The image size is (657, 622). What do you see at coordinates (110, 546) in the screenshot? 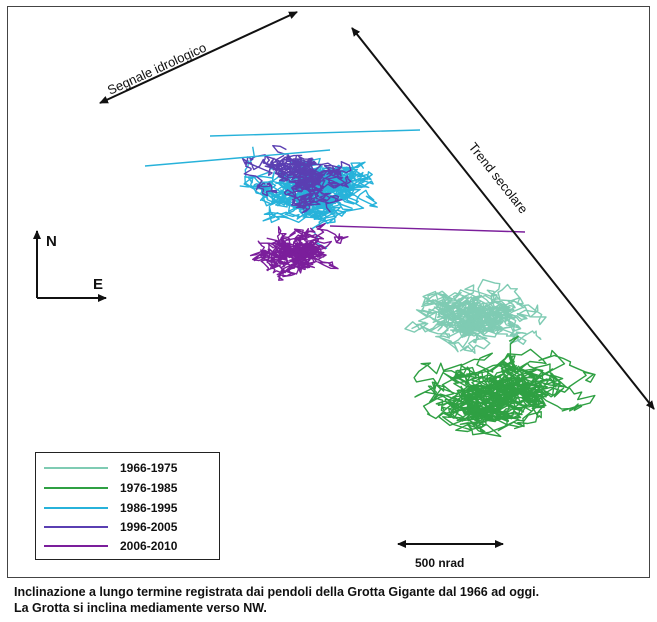
I see `legend-item: 2006-2010` at bounding box center [110, 546].